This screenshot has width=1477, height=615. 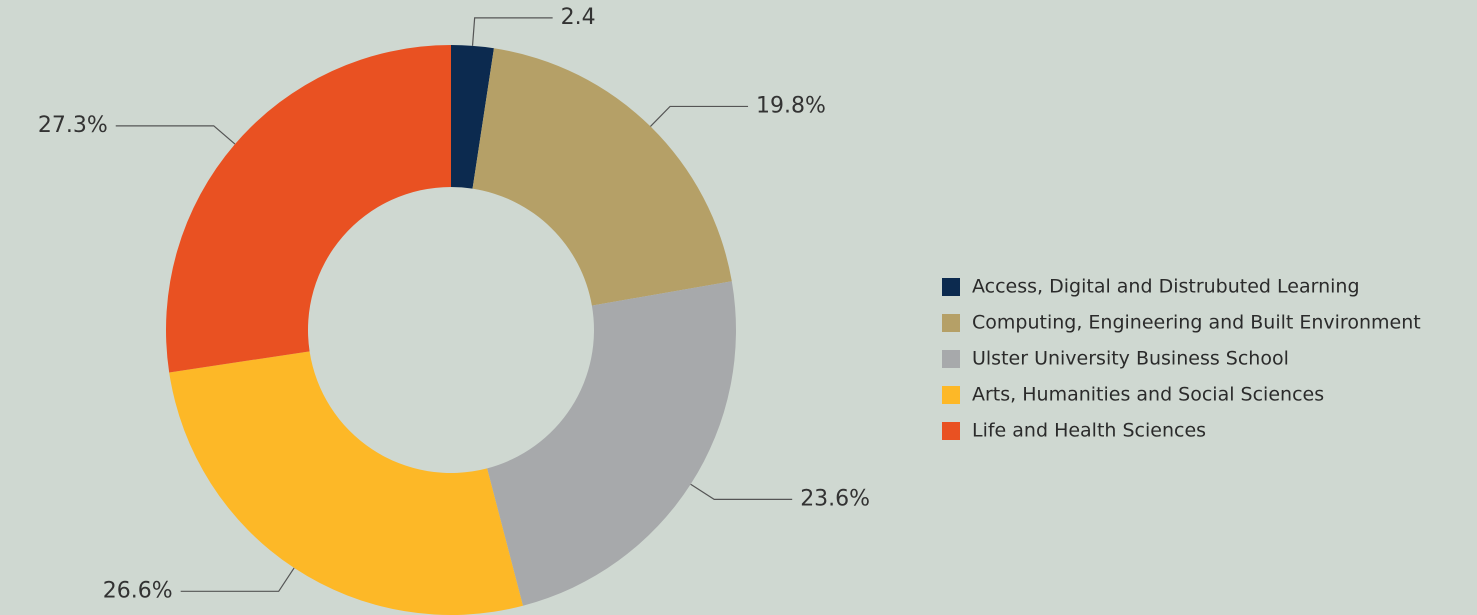 I want to click on data-label: 2.4, so click(x=578, y=17).